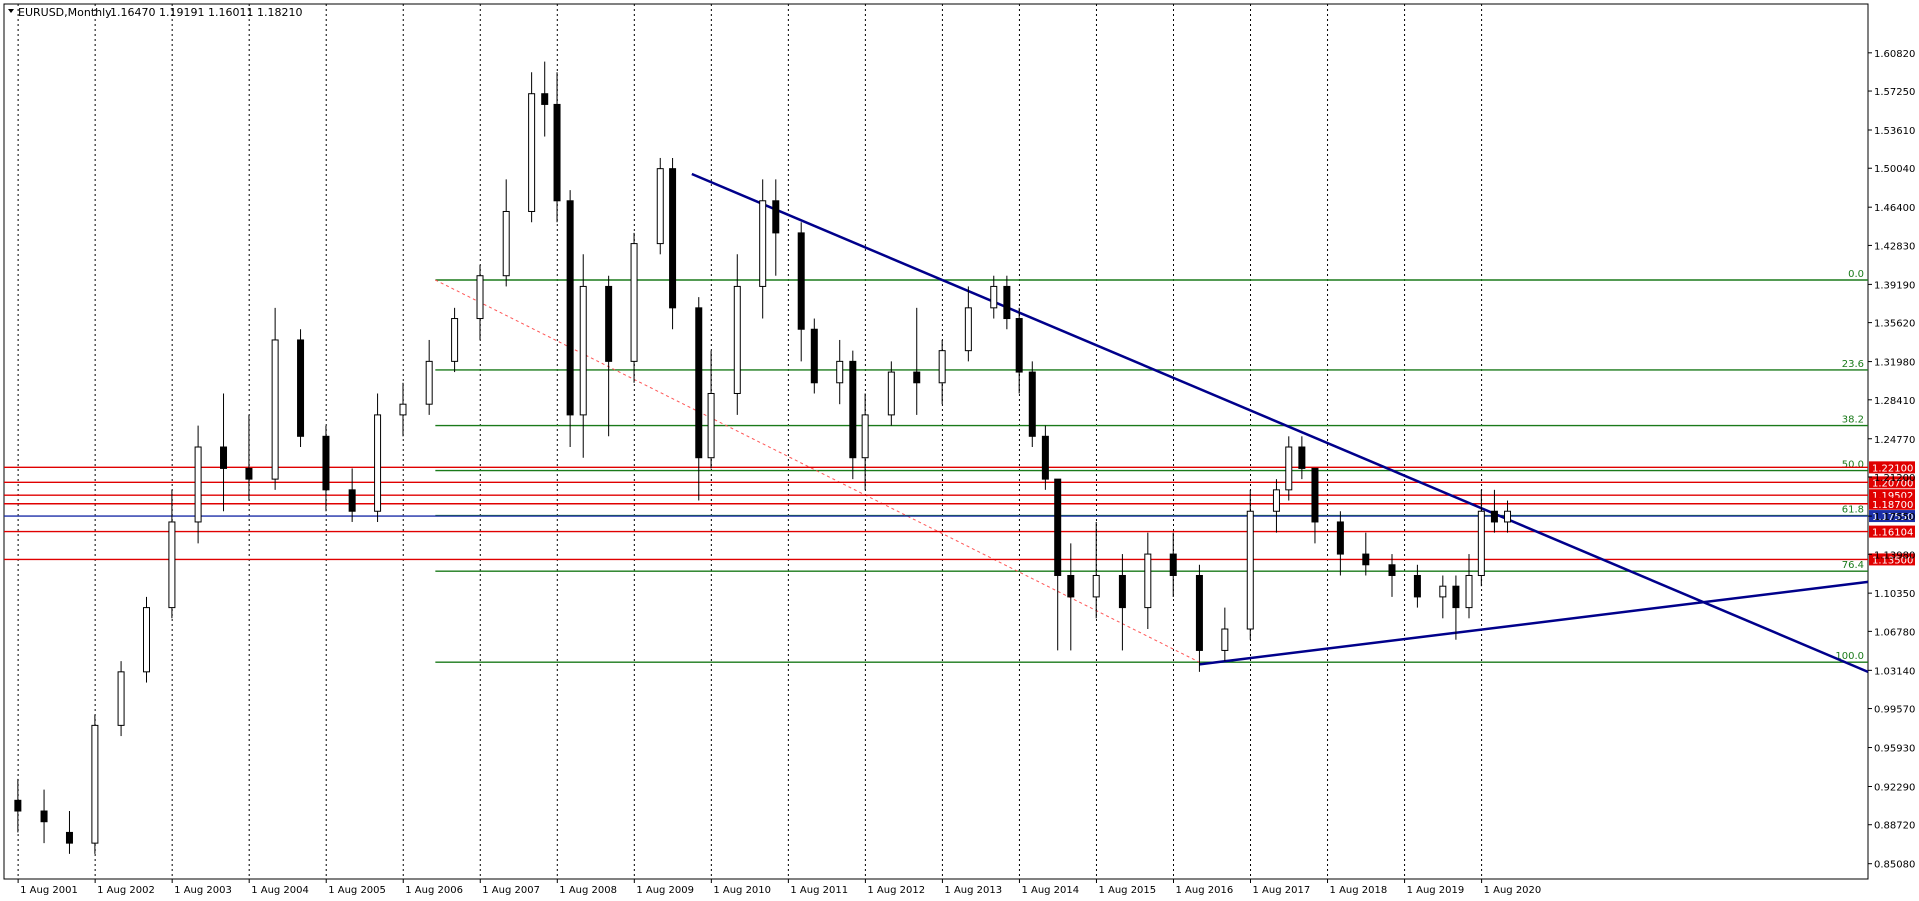 Image resolution: width=1919 pixels, height=901 pixels. What do you see at coordinates (1894, 478) in the screenshot?
I see `price-tick-label: 1.21200` at bounding box center [1894, 478].